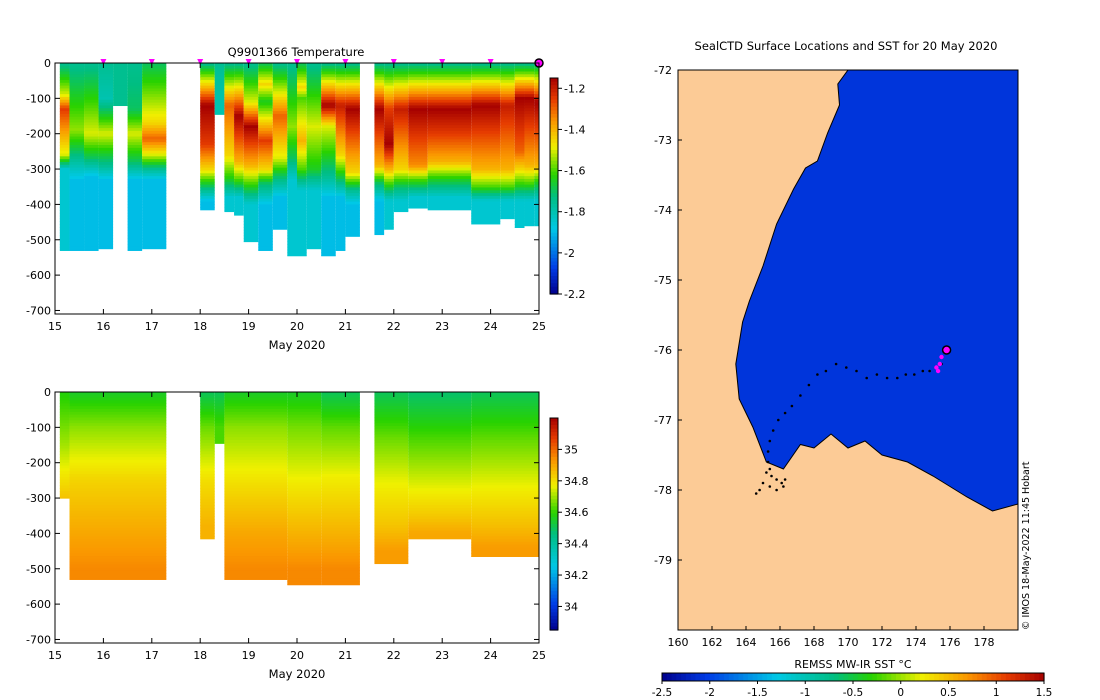  I want to click on seal-track-point, so click(792, 406).